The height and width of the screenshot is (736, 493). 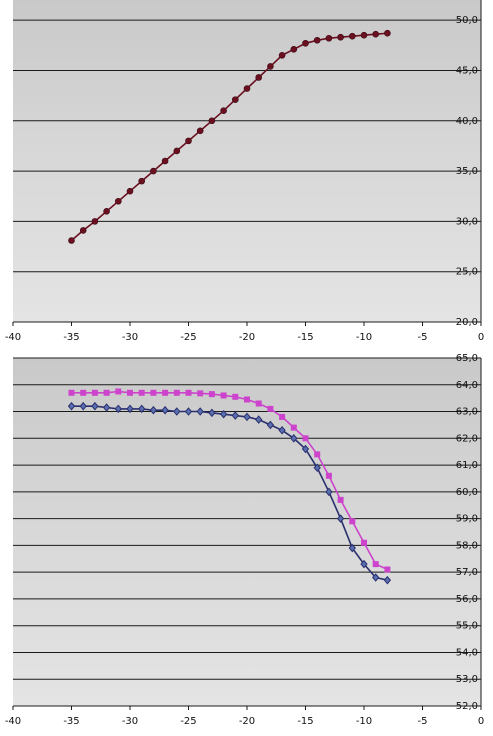 What do you see at coordinates (305, 721) in the screenshot?
I see `x-tick-label: -15` at bounding box center [305, 721].